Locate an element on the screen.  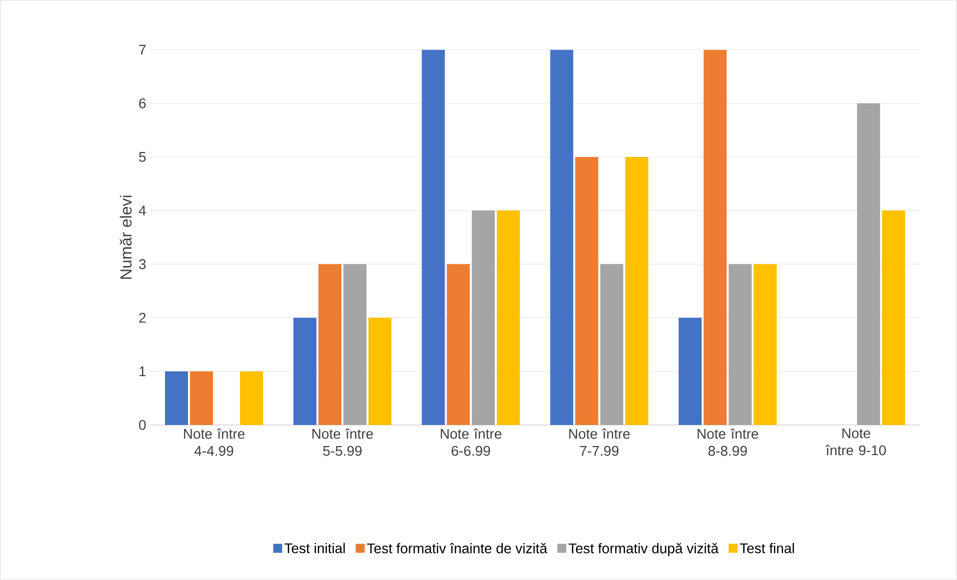
legend-label: Test formativ înainte de vizită is located at coordinates (457, 548).